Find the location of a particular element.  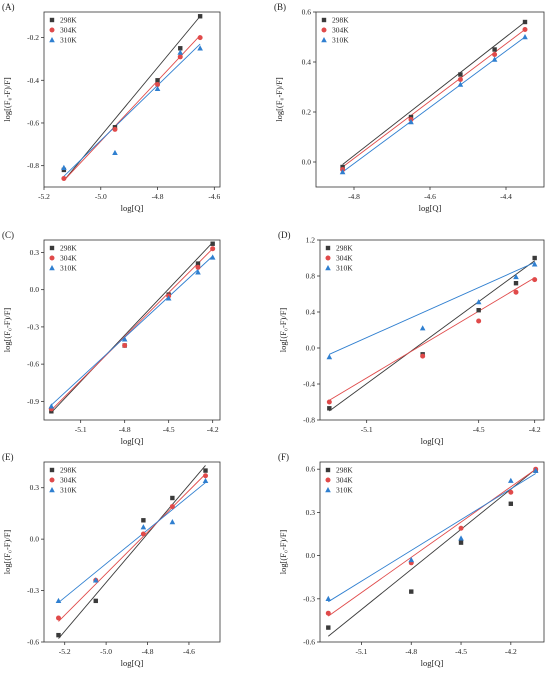

y-tick-label: 0.8 is located at coordinates (311, 276).